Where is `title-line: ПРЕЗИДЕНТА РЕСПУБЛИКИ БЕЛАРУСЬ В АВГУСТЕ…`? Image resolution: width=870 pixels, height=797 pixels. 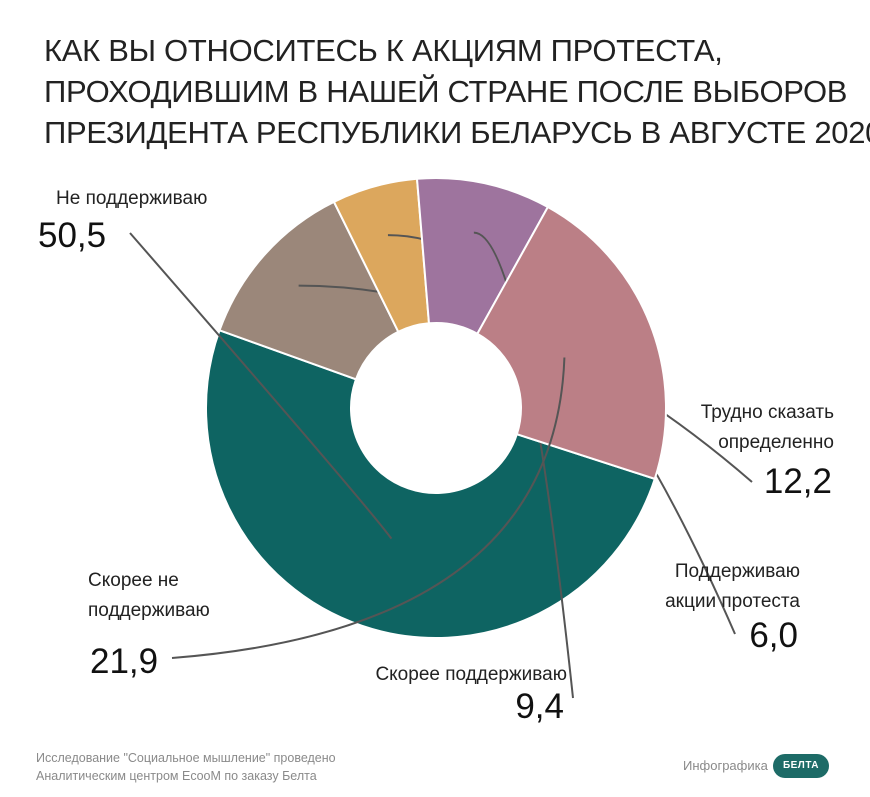 title-line: ПРЕЗИДЕНТА РЕСПУБЛИКИ БЕЛАРУСЬ В АВГУСТЕ… is located at coordinates (457, 132).